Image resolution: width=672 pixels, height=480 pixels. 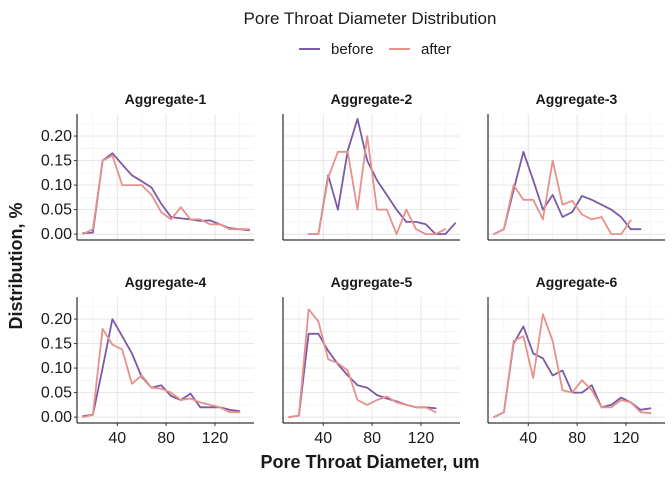 I want to click on facet-label: Aggregate-4, so click(x=166, y=282).